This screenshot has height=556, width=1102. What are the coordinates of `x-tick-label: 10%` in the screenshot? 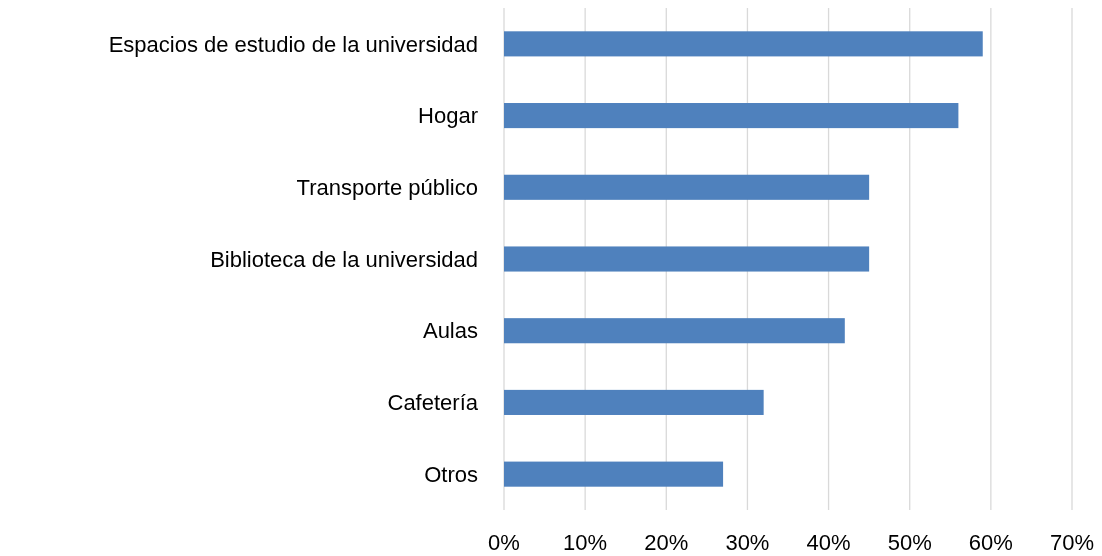 It's located at (585, 542).